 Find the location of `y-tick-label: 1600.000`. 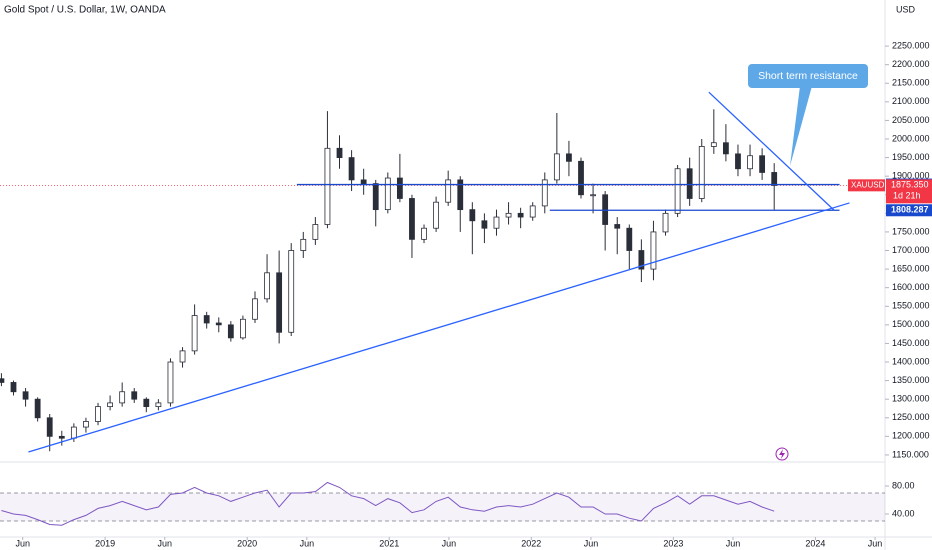

y-tick-label: 1600.000 is located at coordinates (911, 287).